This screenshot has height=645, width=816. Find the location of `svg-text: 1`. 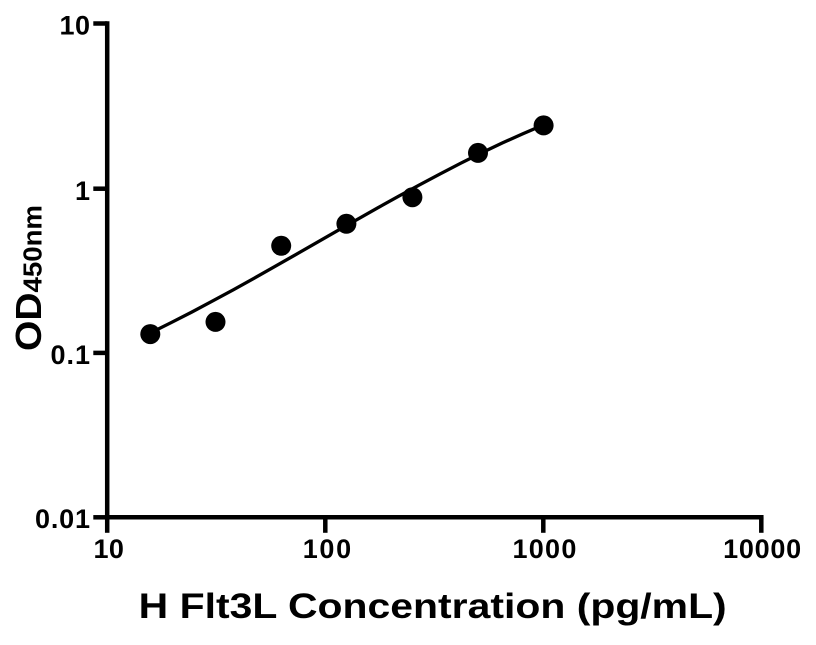

svg-text: 1 is located at coordinates (82, 191).